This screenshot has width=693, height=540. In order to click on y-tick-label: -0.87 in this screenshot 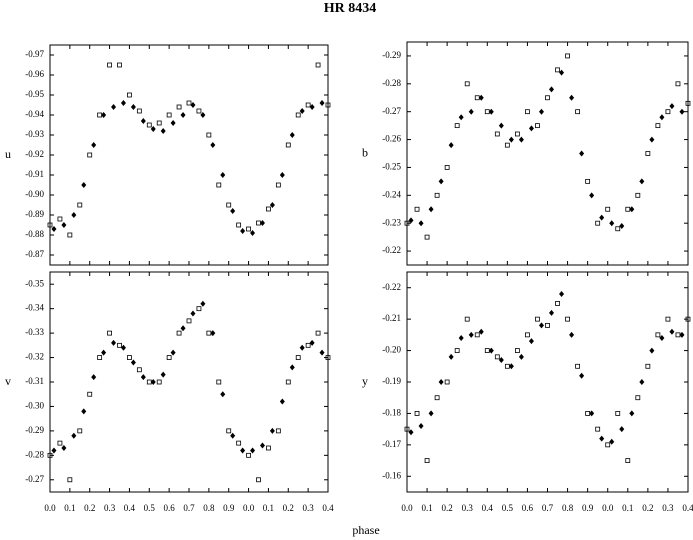, I will do `click(34, 254)`.